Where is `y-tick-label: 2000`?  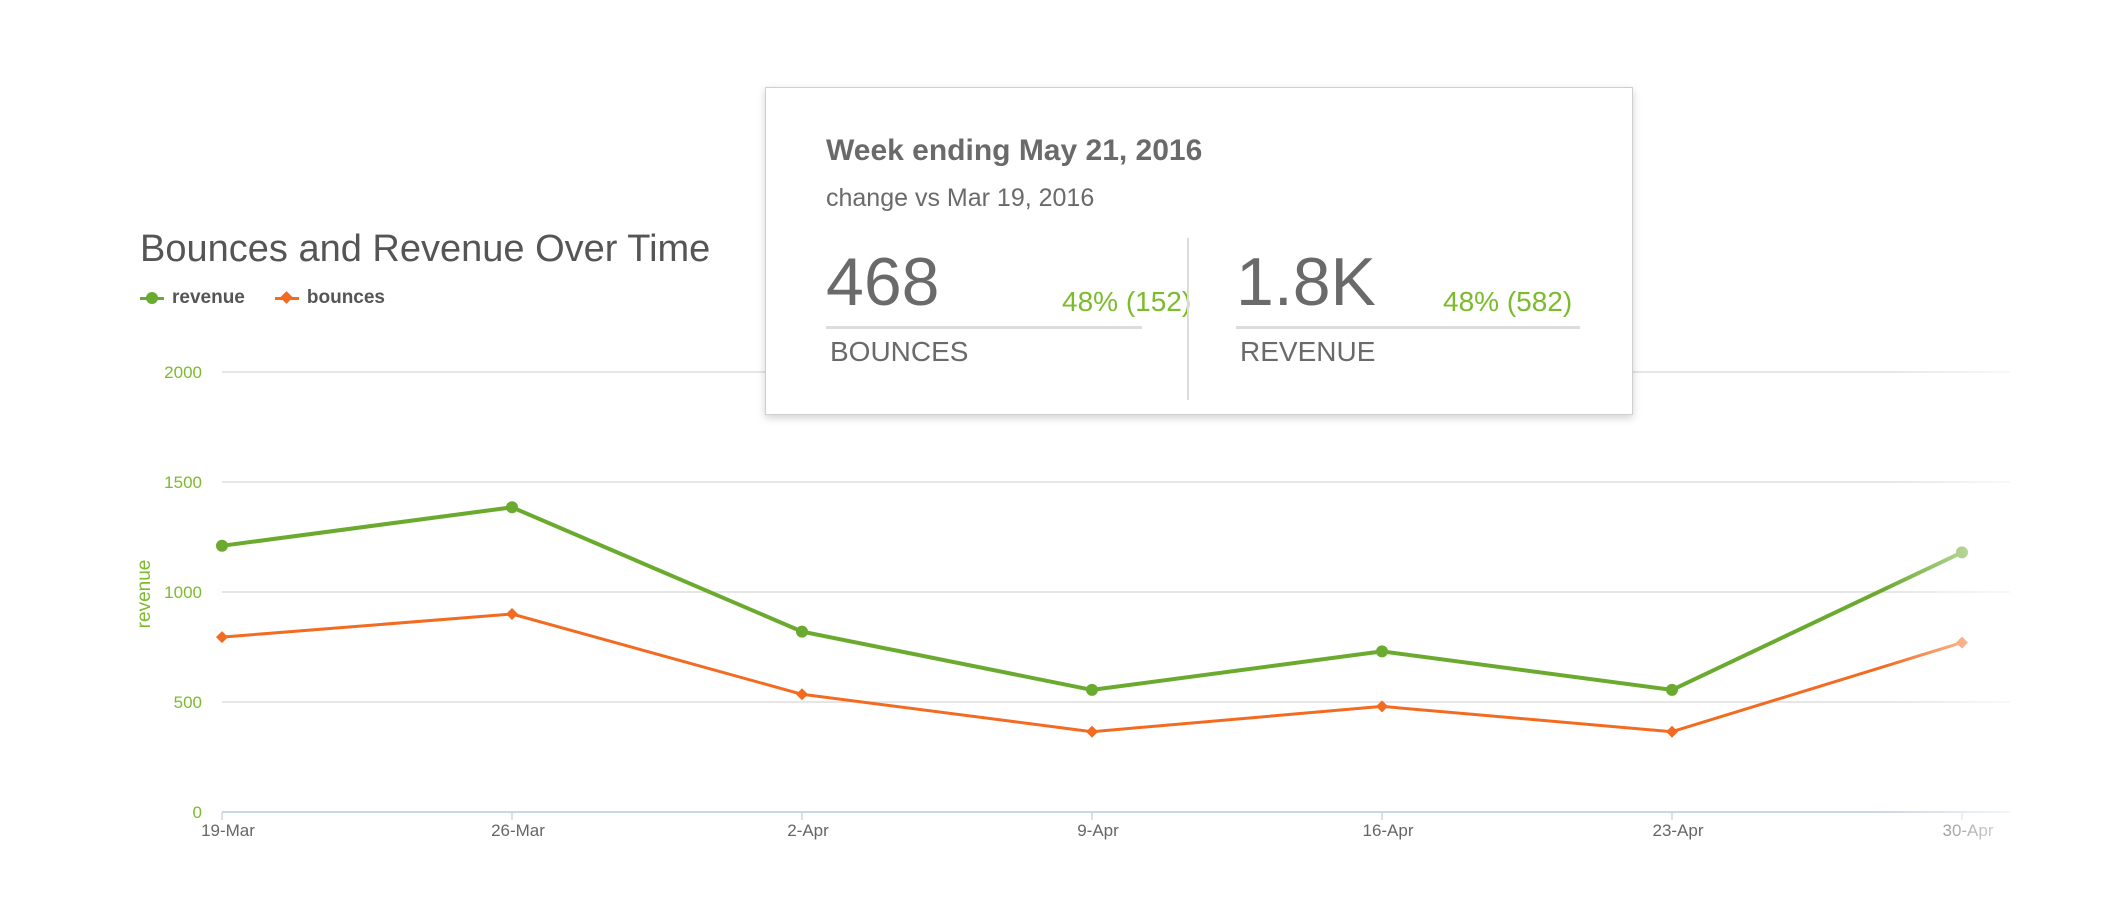
y-tick-label: 2000 is located at coordinates (183, 372).